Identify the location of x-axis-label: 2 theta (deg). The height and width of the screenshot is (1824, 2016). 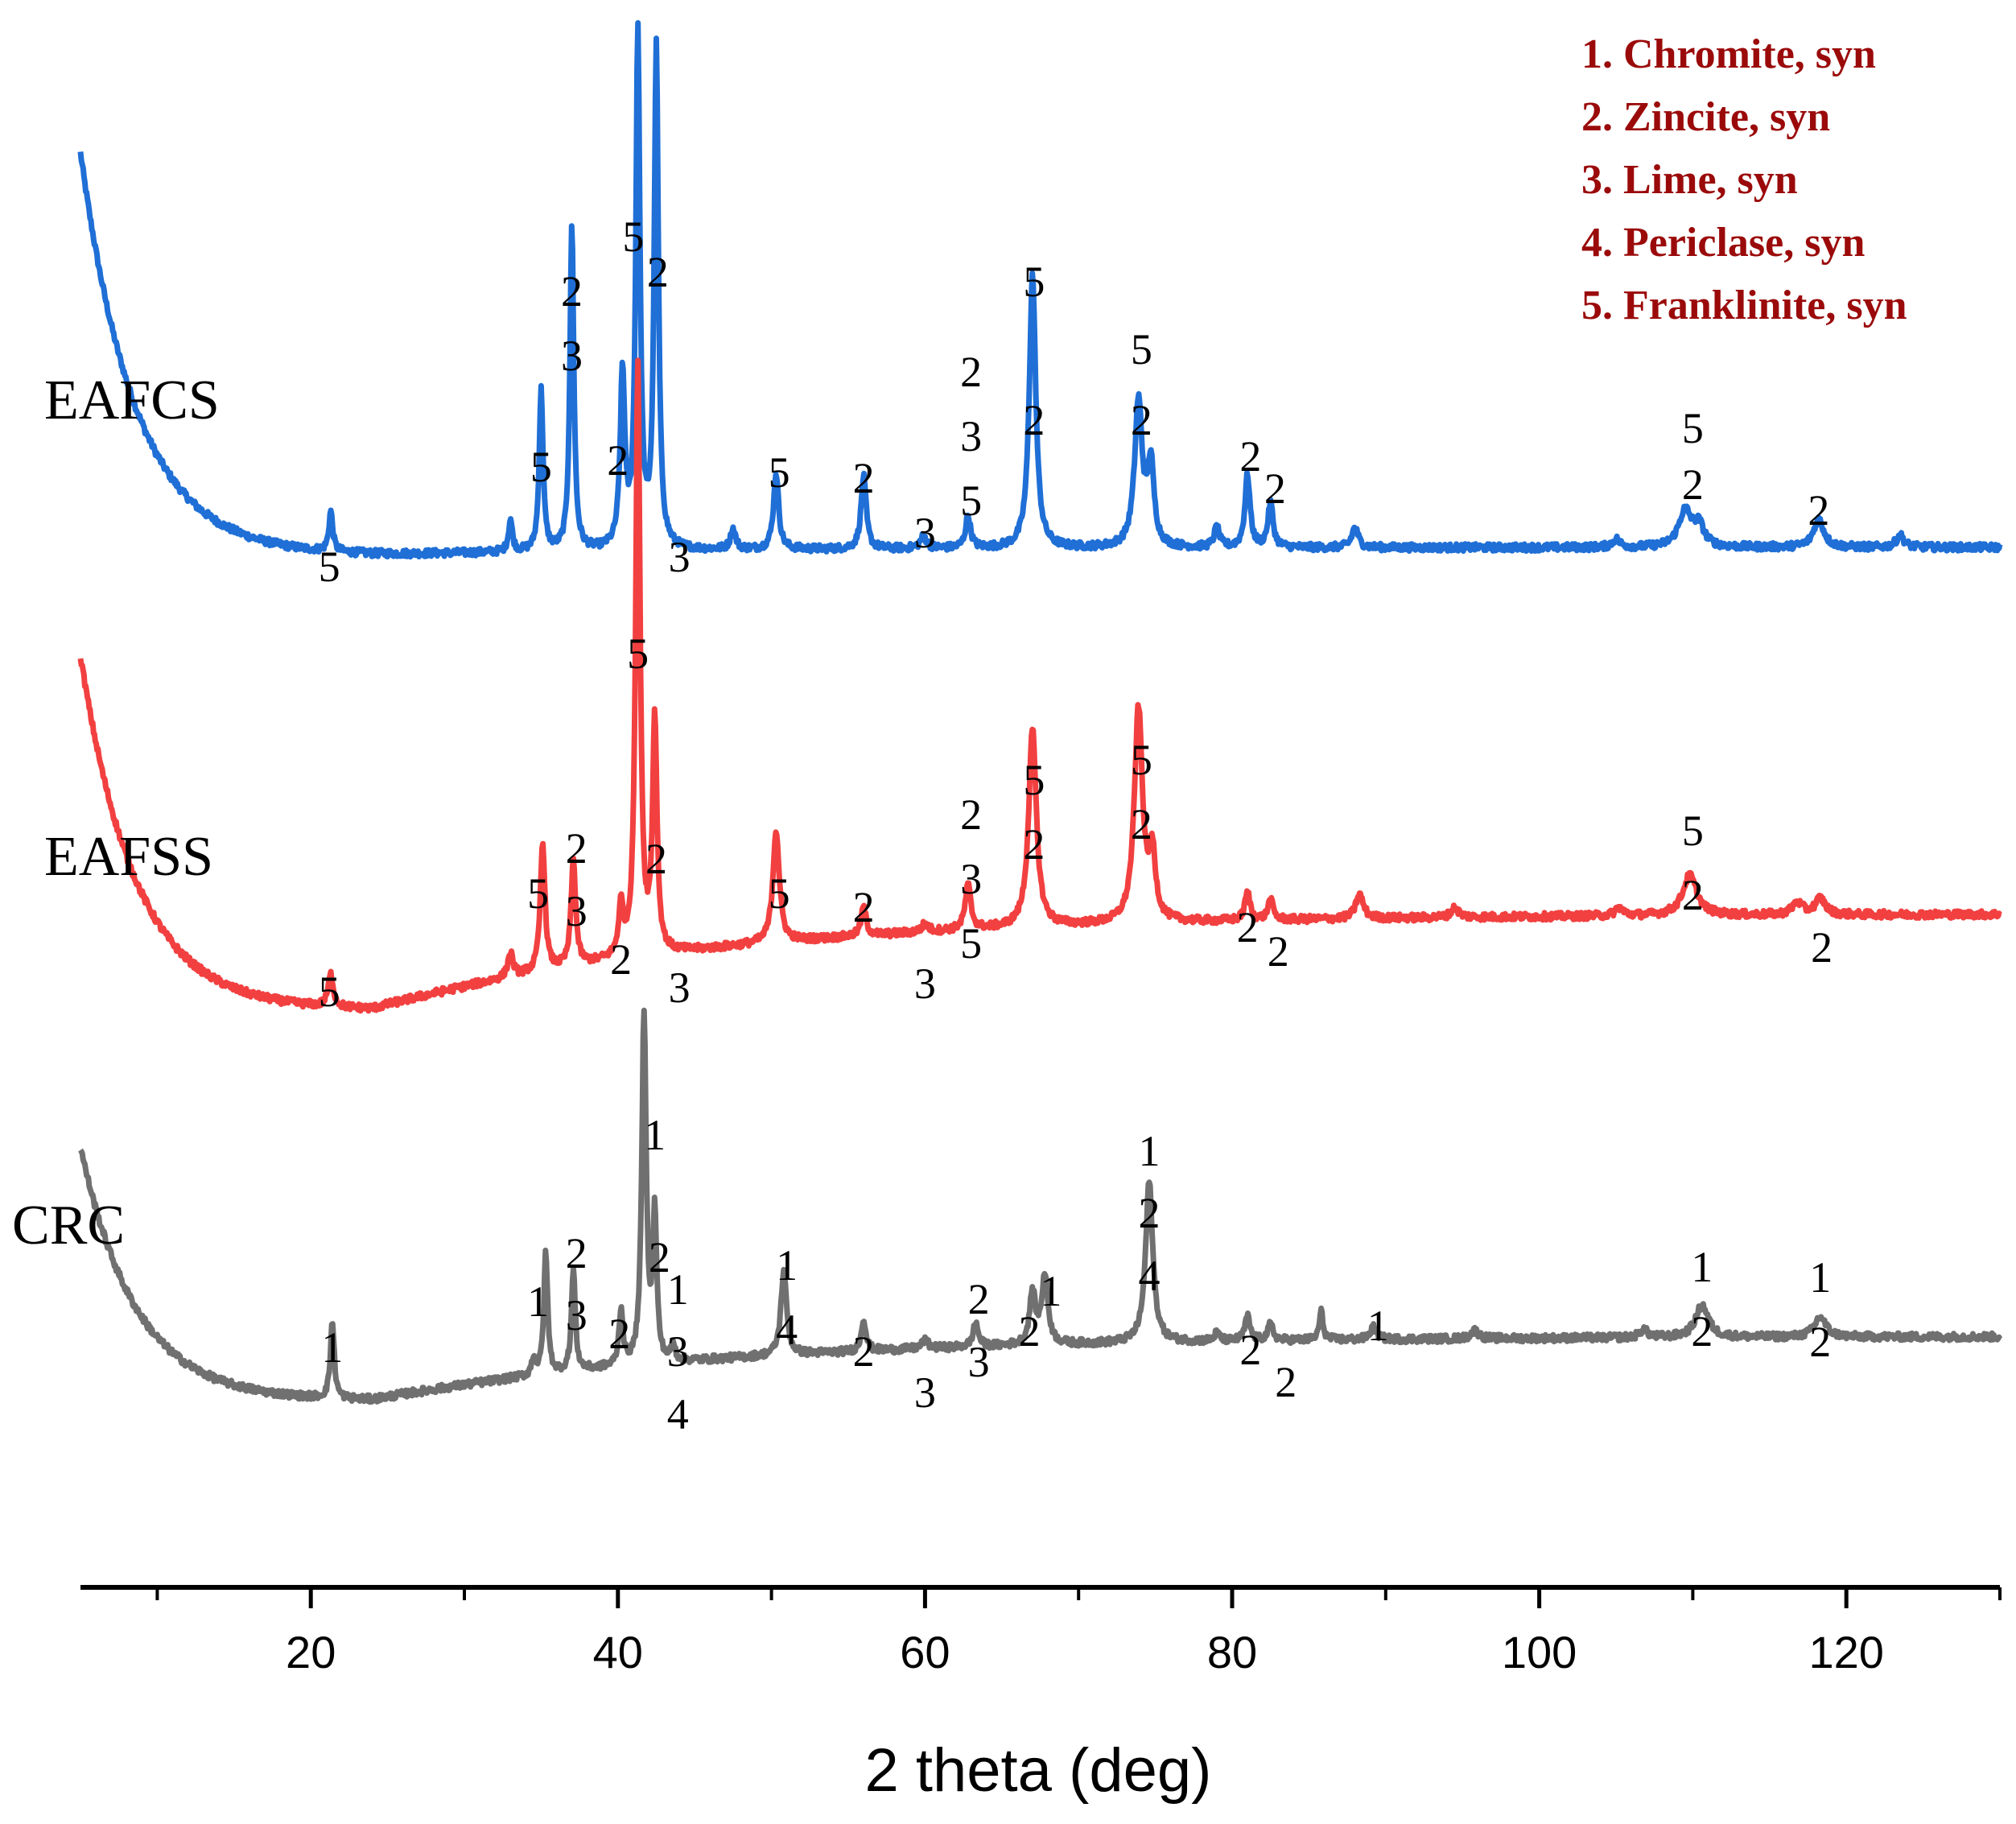
(1038, 1770).